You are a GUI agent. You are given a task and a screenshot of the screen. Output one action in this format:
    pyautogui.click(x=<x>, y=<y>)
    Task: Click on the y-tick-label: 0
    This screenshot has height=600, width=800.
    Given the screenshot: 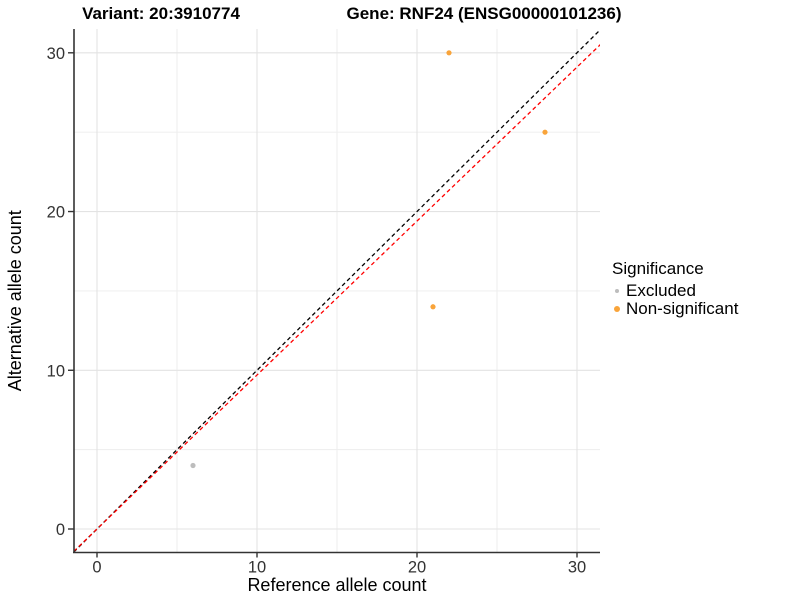 What is the action you would take?
    pyautogui.click(x=60, y=530)
    